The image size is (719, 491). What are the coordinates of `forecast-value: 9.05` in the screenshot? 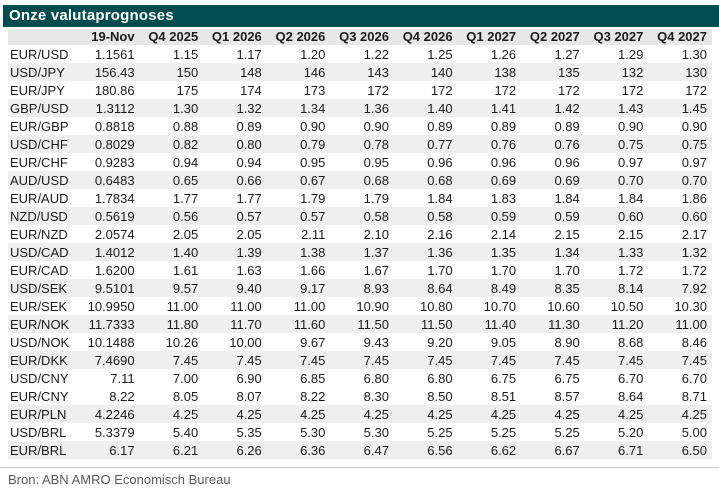 It's located at (503, 342).